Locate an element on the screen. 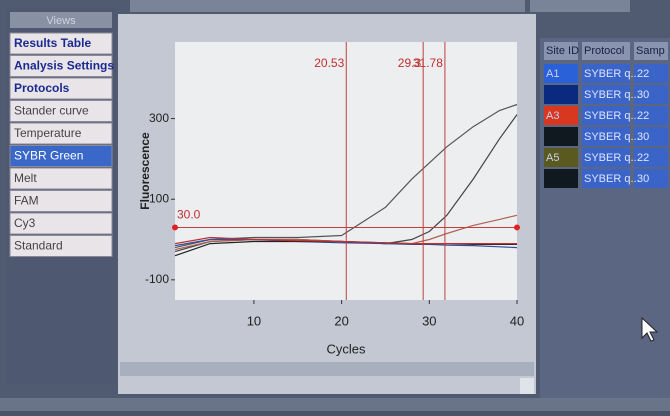  x-tick-label: 40 is located at coordinates (517, 320).